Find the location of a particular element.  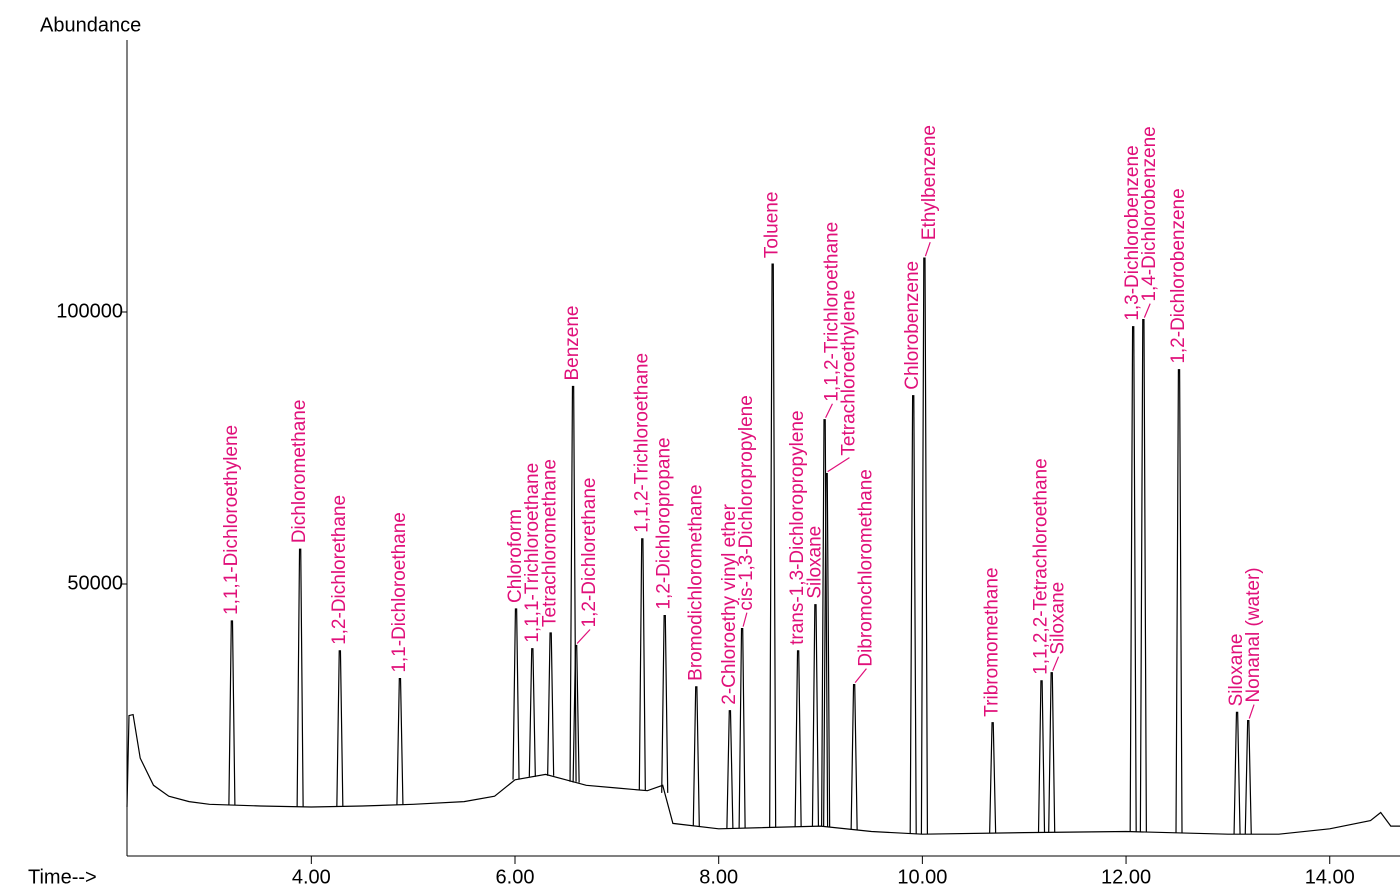

peak-label: Dichloromethane is located at coordinates (299, 472).